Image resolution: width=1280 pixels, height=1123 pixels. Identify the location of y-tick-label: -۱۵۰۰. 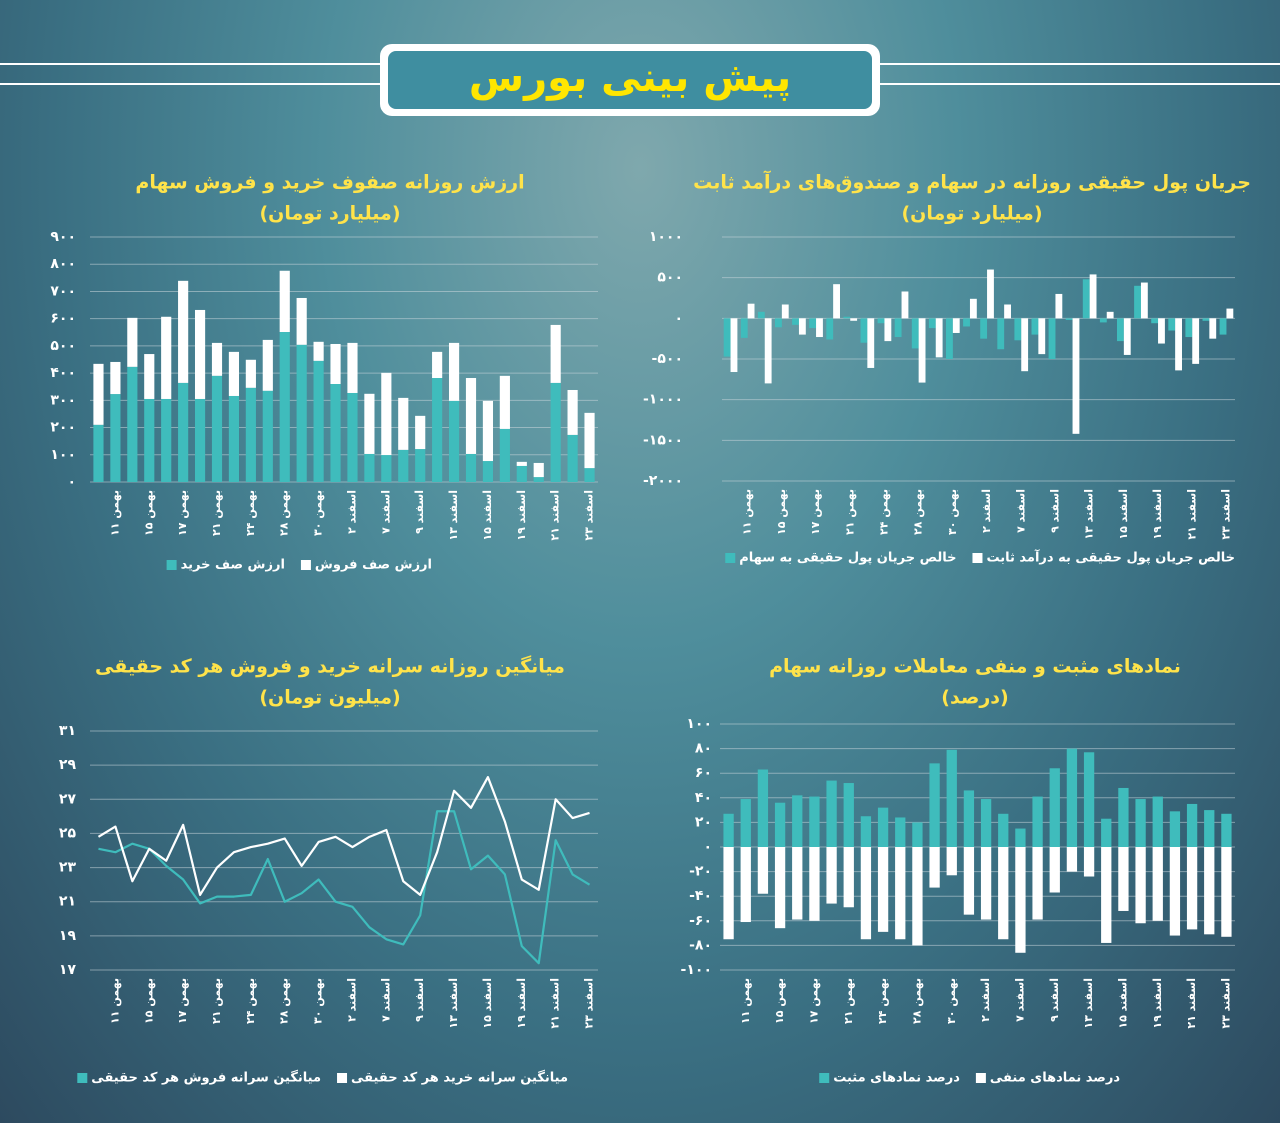
(663, 440).